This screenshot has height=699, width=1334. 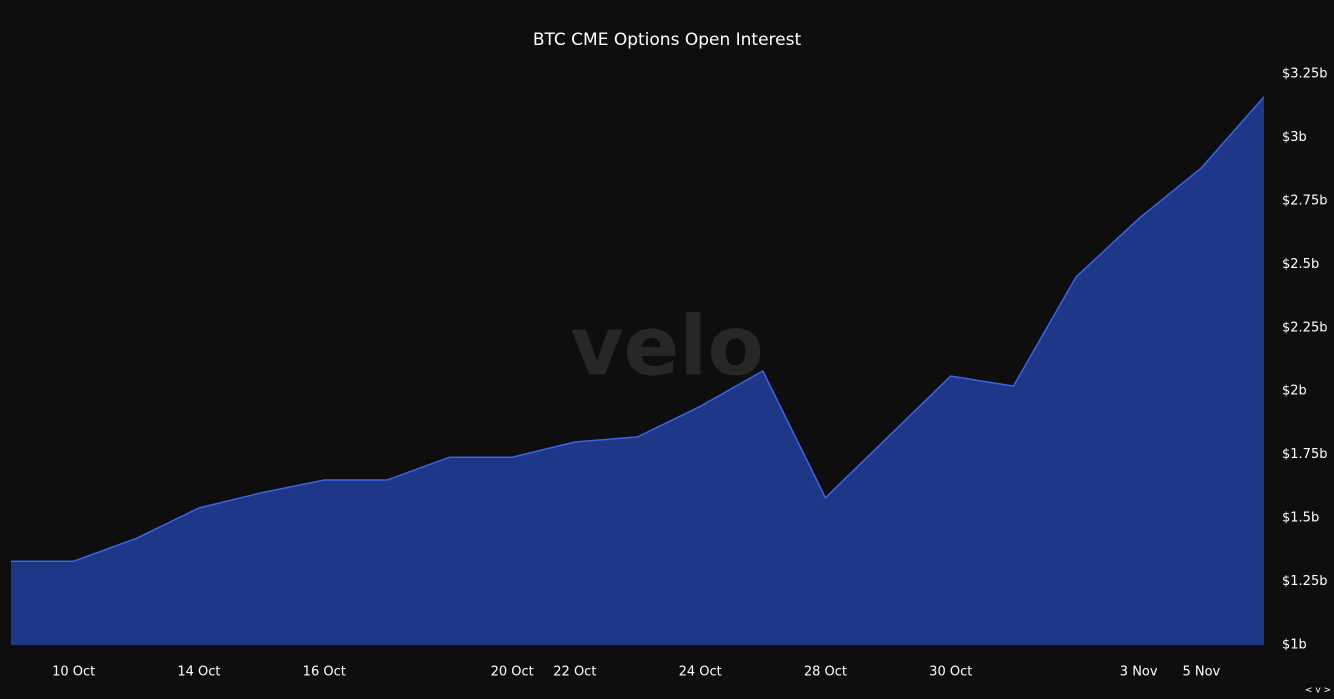 I want to click on x-tick-label: 22 Oct, so click(x=574, y=672).